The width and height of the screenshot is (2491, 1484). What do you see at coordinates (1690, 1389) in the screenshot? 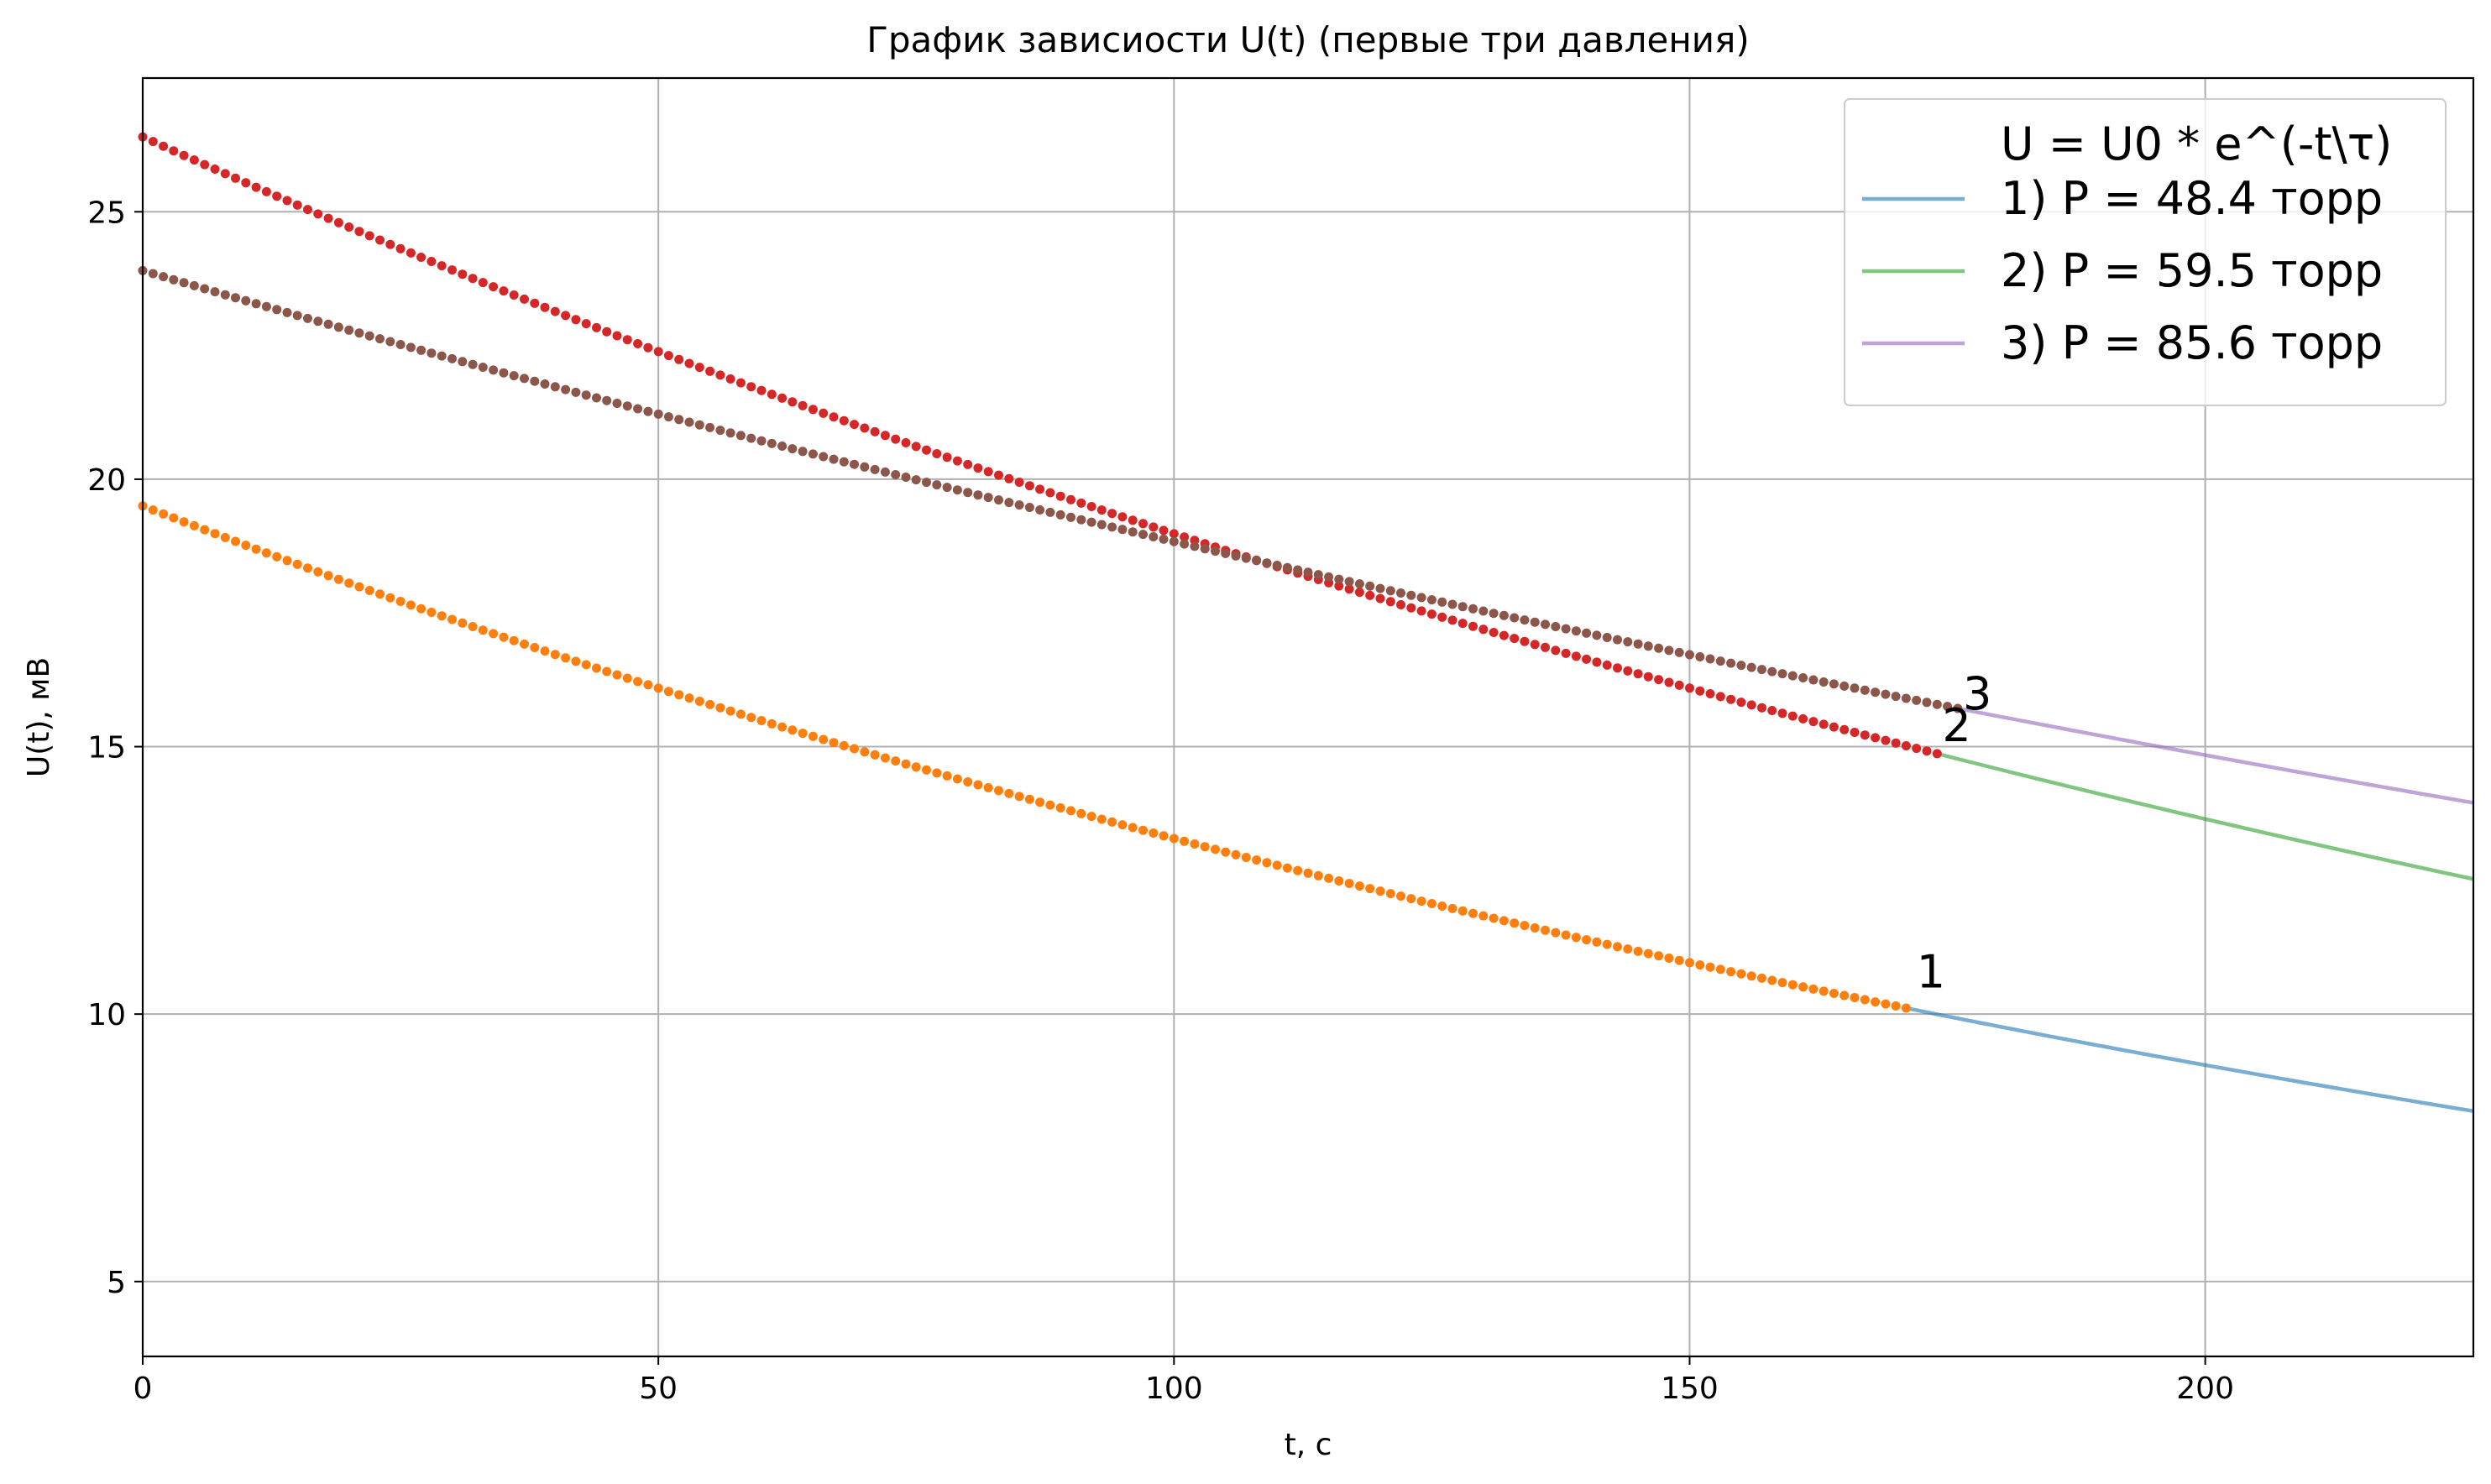
I see `x-tick-label: 150` at bounding box center [1690, 1389].